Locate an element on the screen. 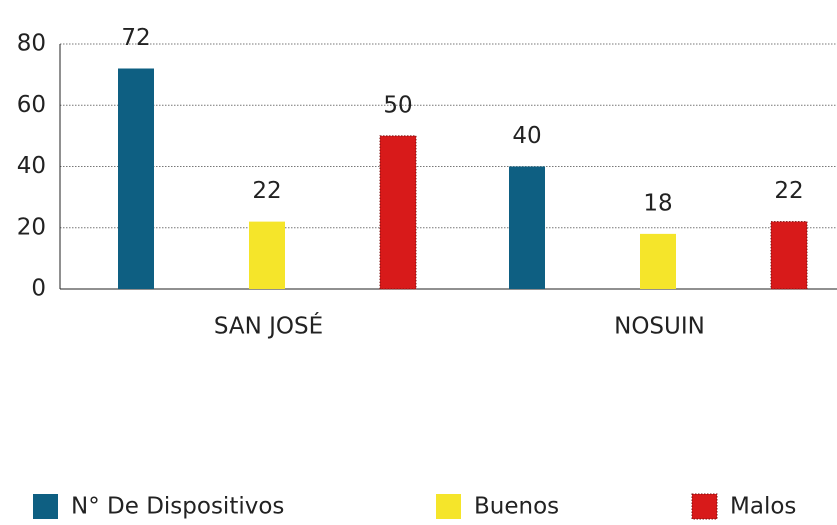 This screenshot has width=837, height=525. legend-label: Malos is located at coordinates (763, 507).